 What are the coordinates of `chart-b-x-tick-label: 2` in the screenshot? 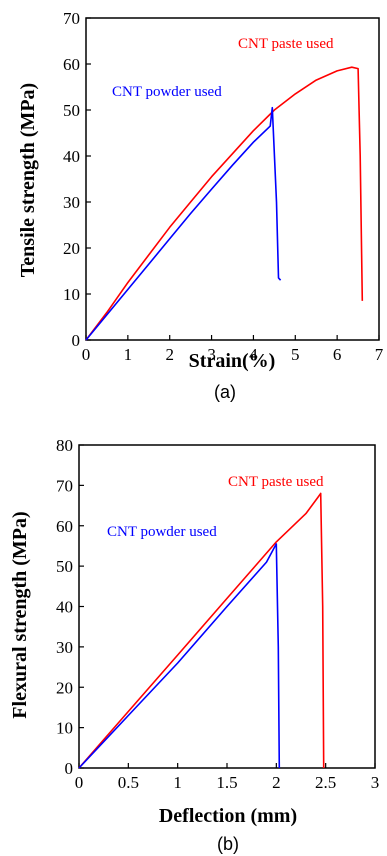 It's located at (276, 782).